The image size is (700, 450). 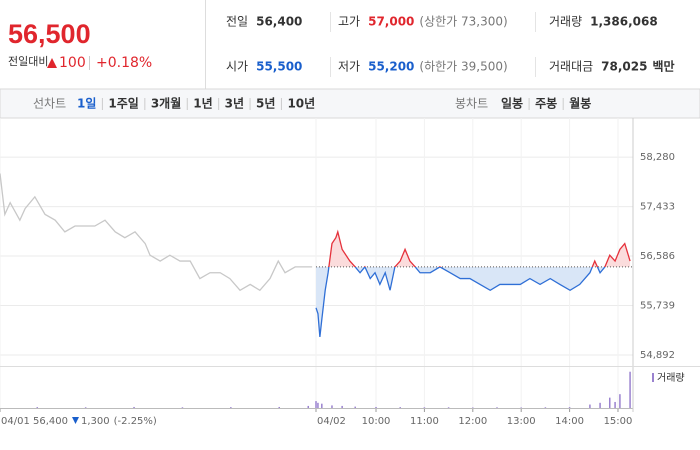 I want to click on tab: 1년, so click(x=202, y=104).